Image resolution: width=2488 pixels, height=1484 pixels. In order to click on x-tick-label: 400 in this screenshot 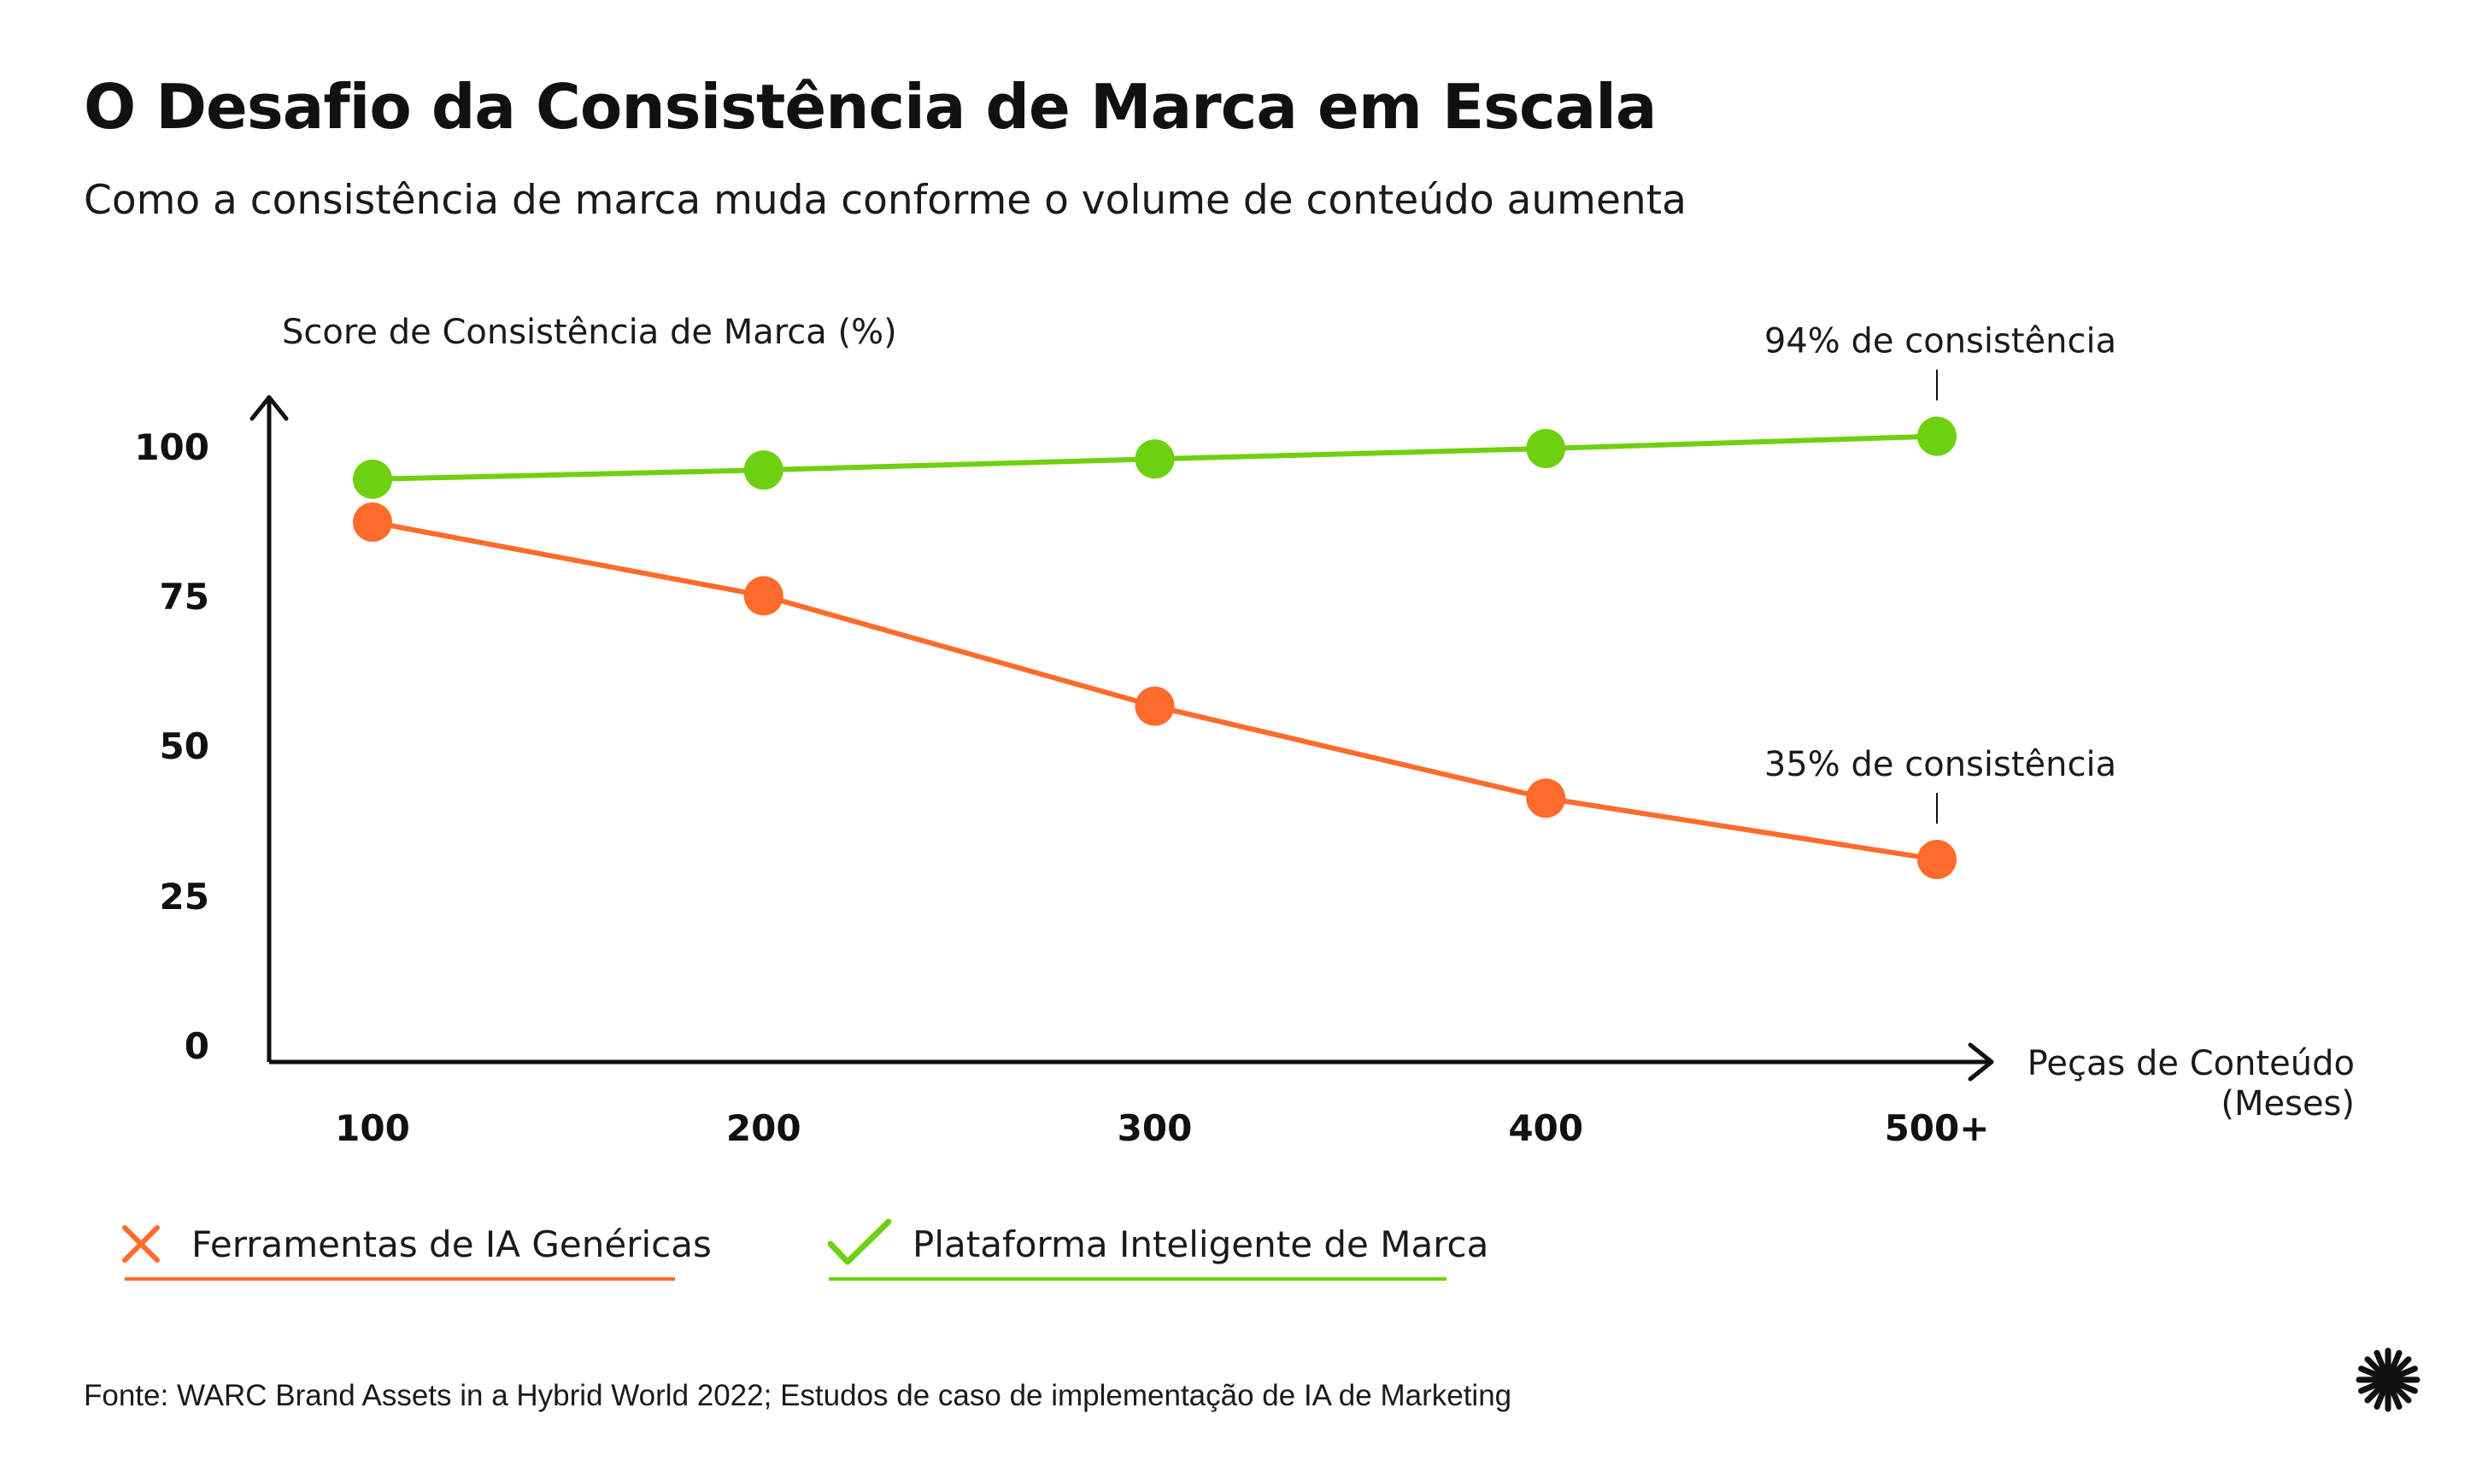, I will do `click(1545, 1128)`.